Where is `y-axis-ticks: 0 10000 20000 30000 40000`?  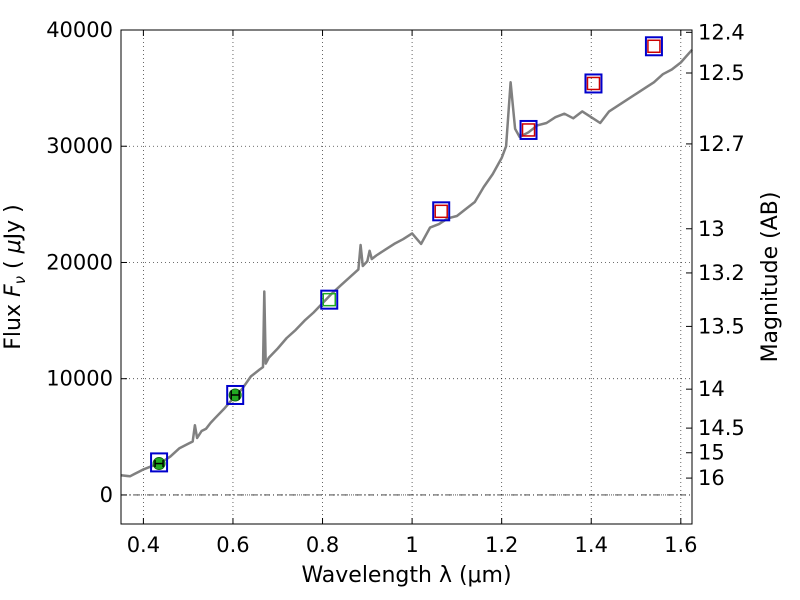 y-axis-ticks: 0 10000 20000 30000 40000 is located at coordinates (86, 262).